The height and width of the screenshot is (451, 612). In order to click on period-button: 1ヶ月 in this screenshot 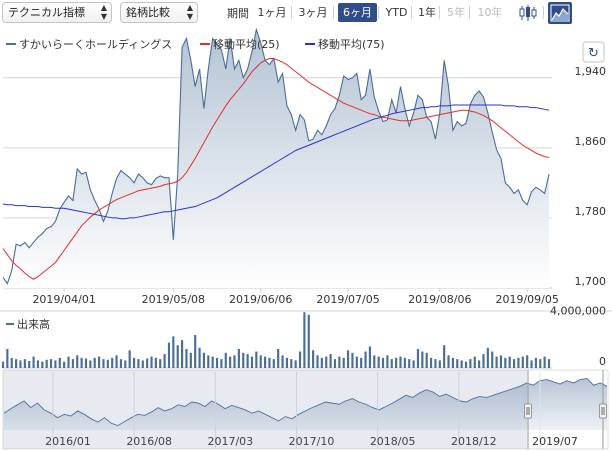, I will do `click(272, 12)`.